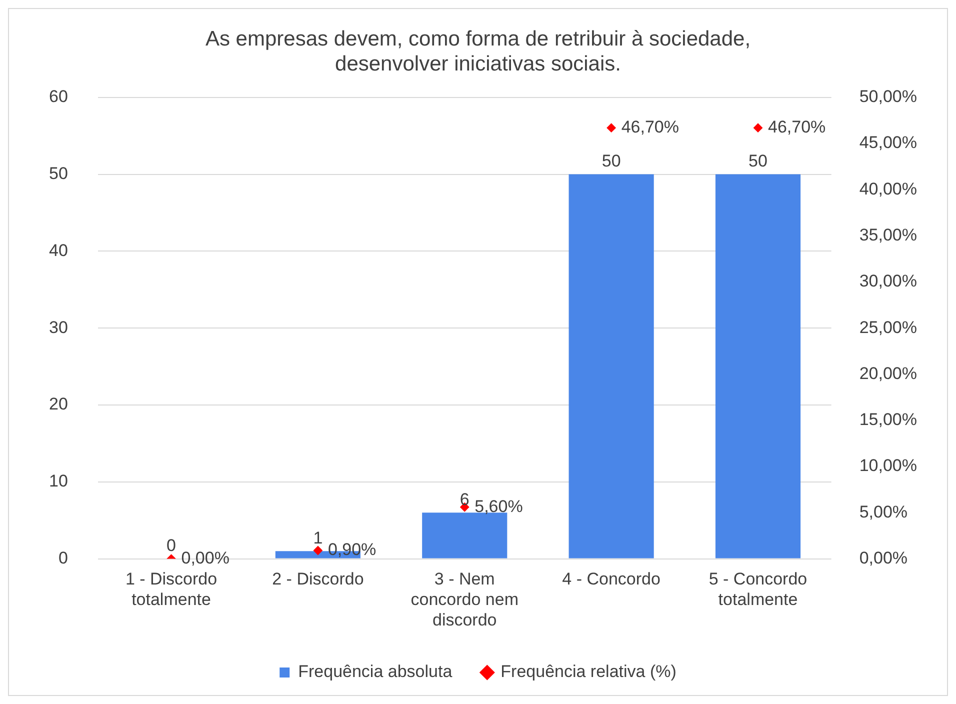 Image resolution: width=956 pixels, height=704 pixels. What do you see at coordinates (888, 327) in the screenshot?
I see `y2-tick-label: 25,00%` at bounding box center [888, 327].